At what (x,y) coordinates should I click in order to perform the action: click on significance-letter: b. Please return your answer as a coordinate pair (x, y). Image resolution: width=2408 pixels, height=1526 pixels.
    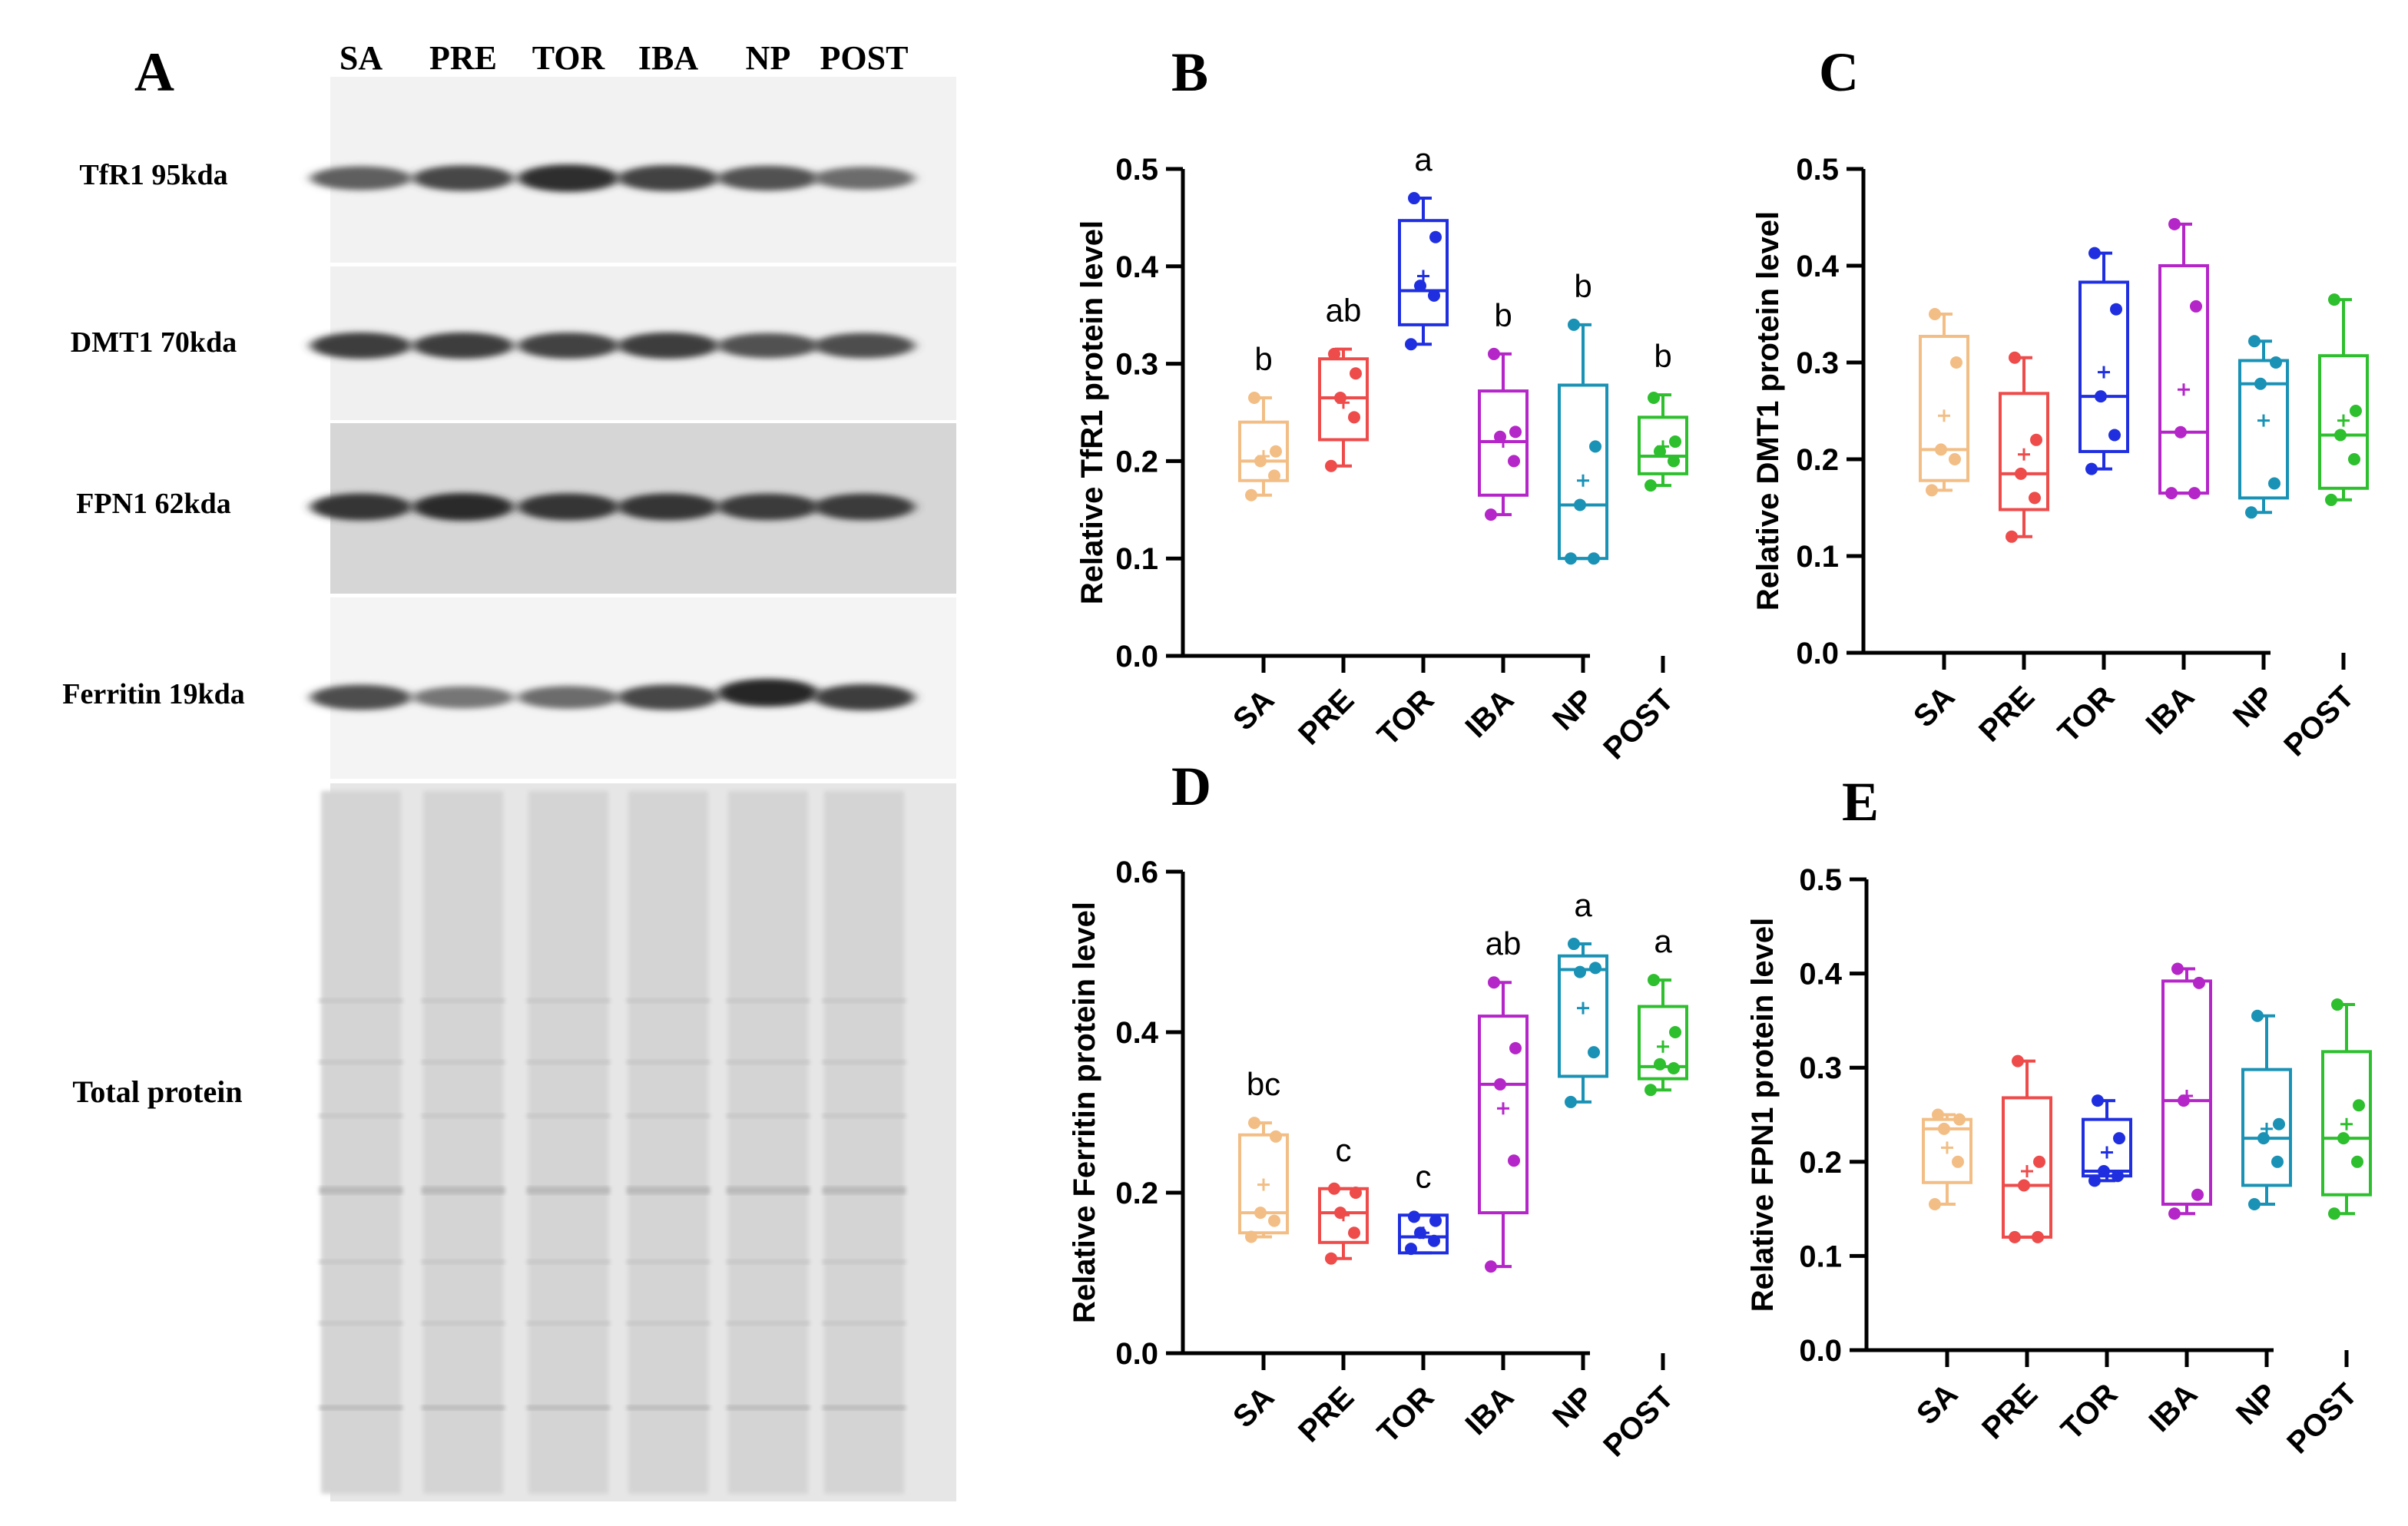
    Looking at the image, I should click on (1663, 356).